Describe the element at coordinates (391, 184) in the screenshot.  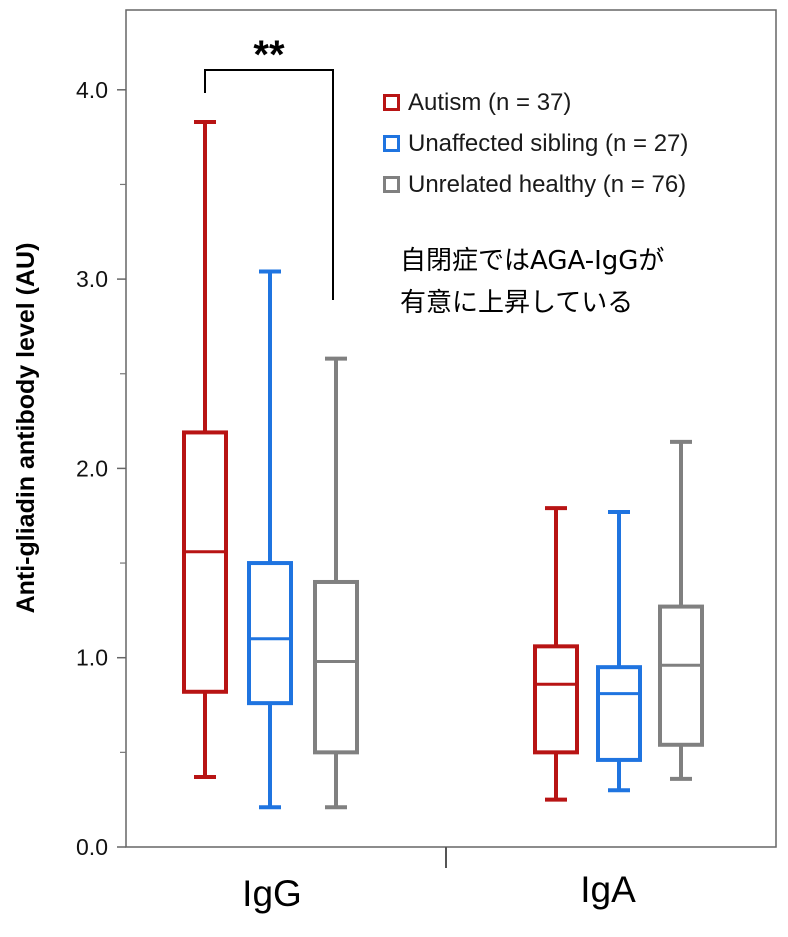
I see `legend-swatch-unrelated-healthy` at that location.